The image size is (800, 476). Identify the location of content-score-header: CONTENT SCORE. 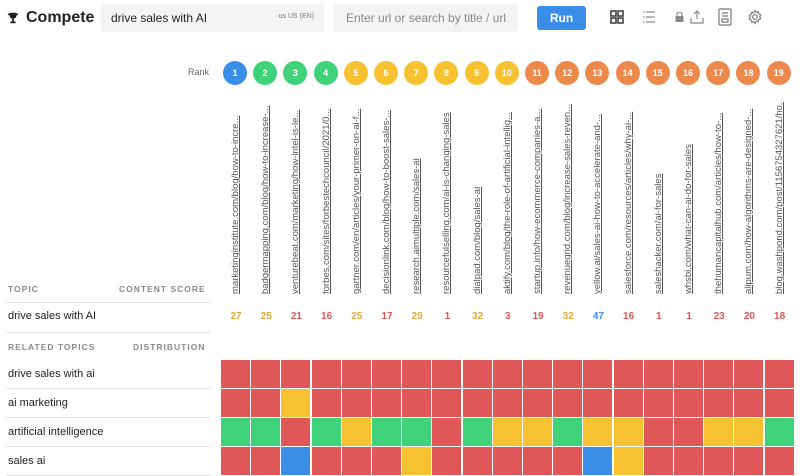
(162, 289).